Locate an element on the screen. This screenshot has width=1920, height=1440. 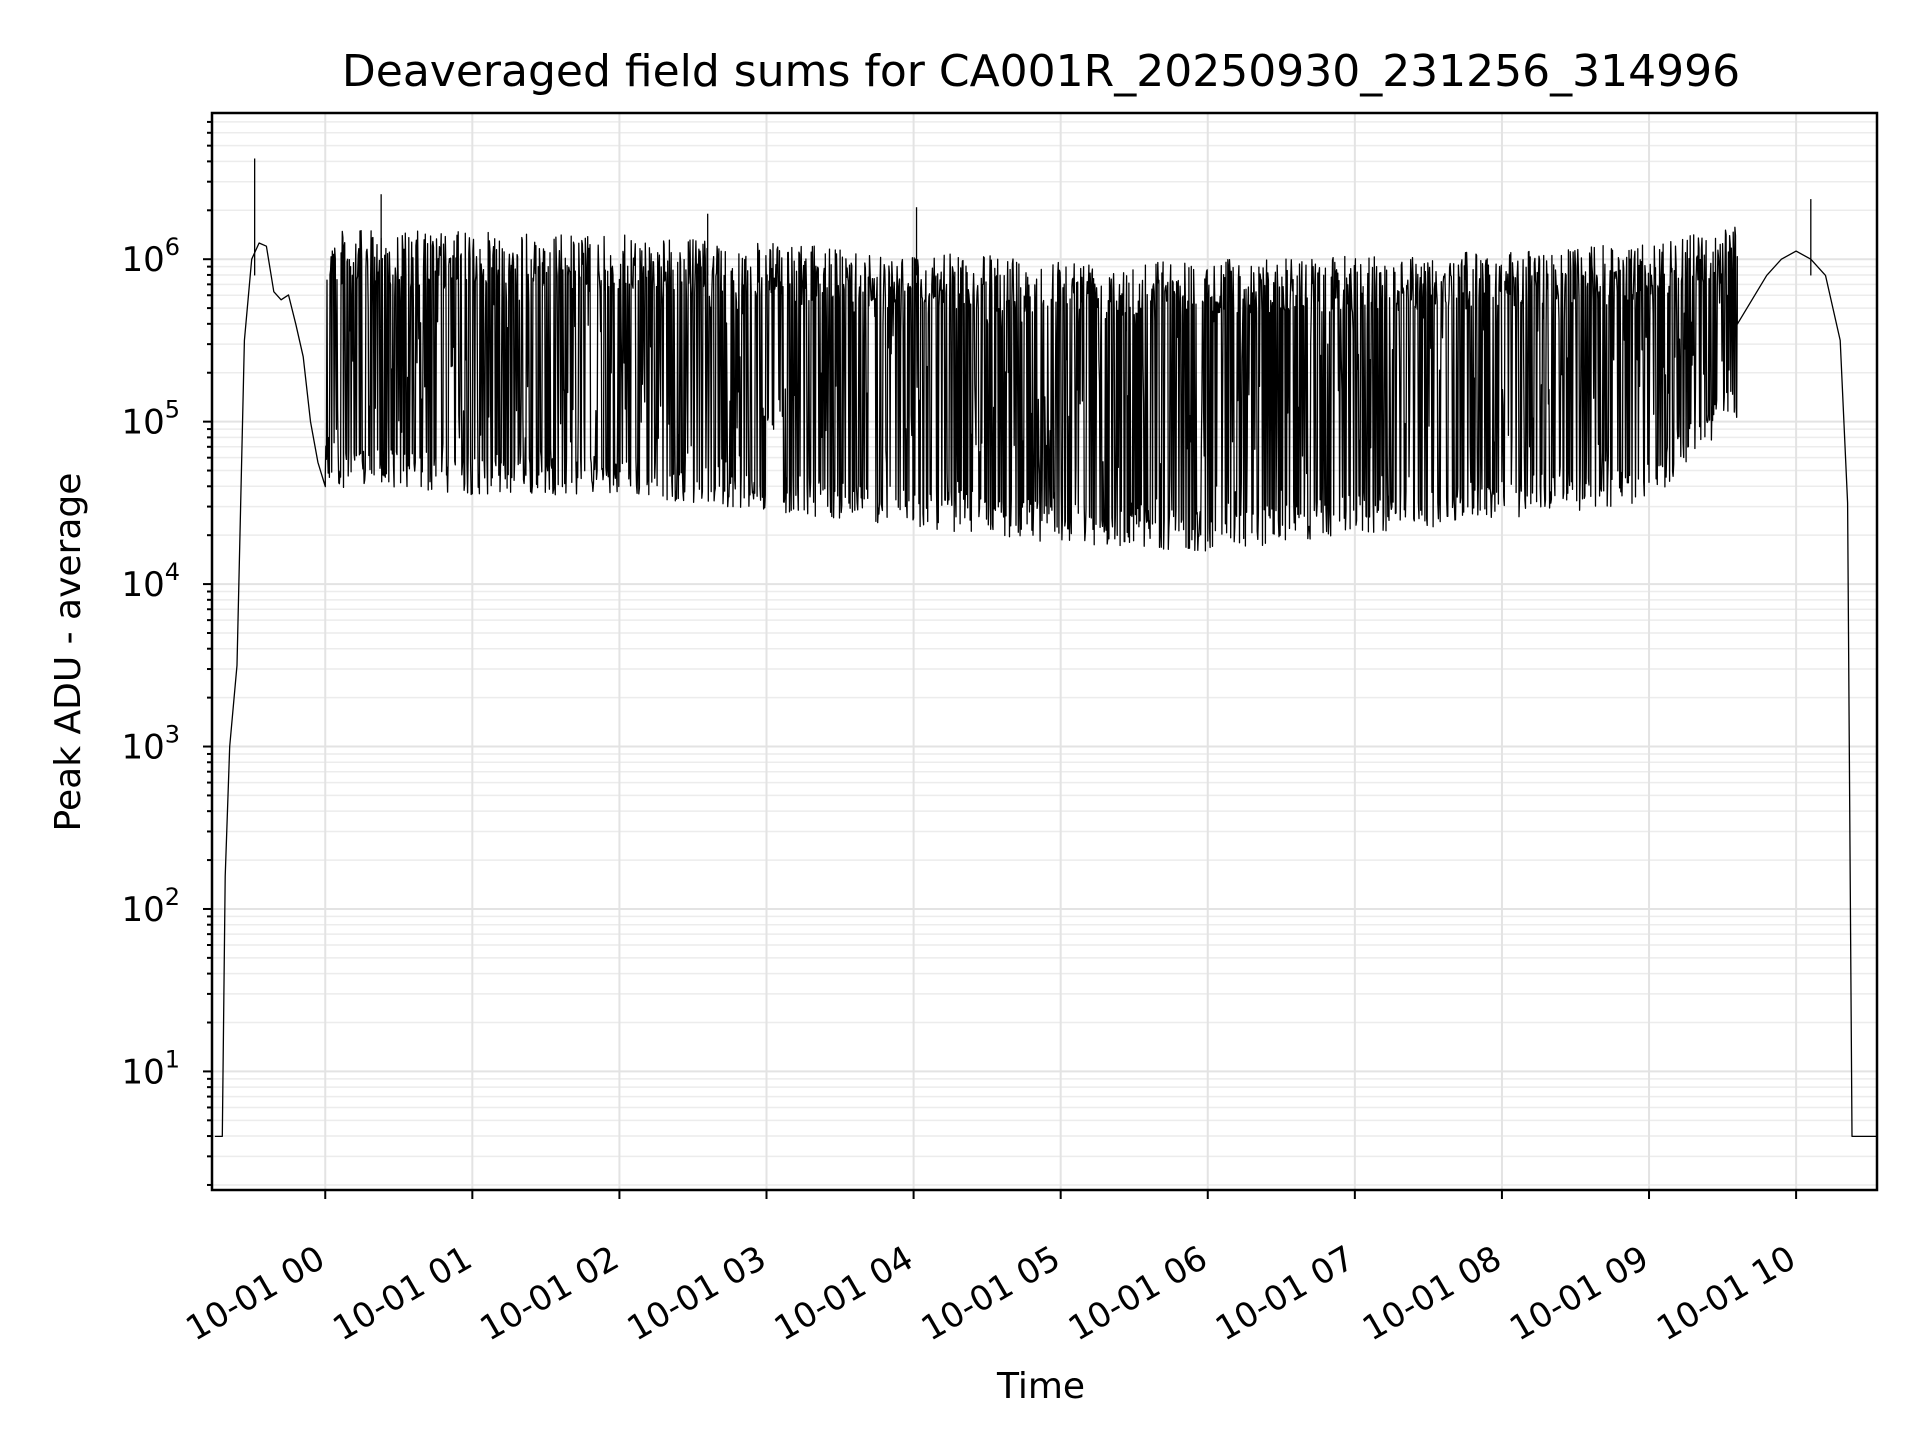
y-tick-label: 10² is located at coordinates (150, 906).